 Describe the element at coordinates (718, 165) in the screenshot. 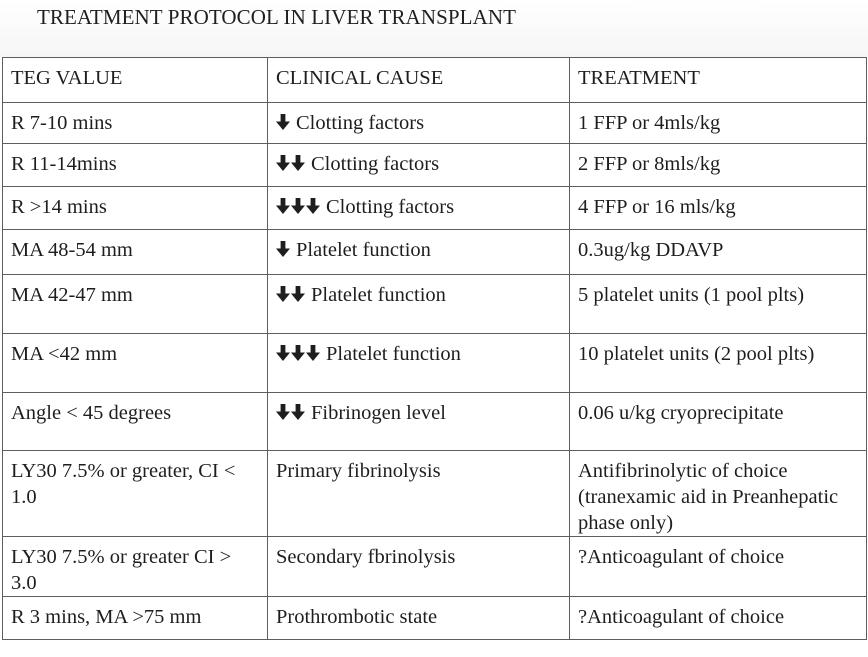

I see `treatment-cell: 2 FFP or 8mls/kg` at that location.